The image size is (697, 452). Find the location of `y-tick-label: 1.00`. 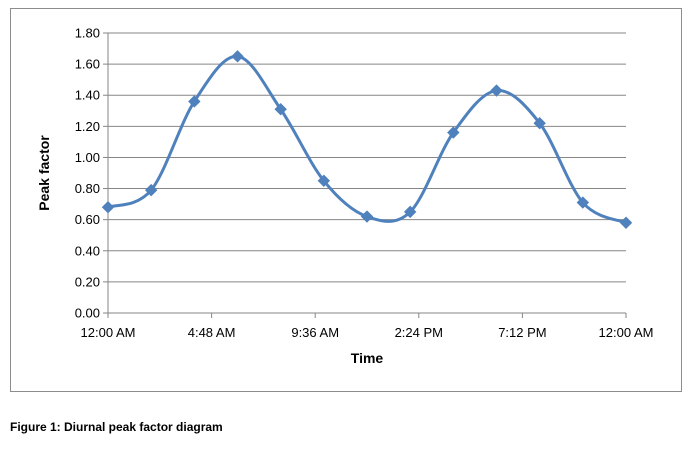

y-tick-label: 1.00 is located at coordinates (87, 157).